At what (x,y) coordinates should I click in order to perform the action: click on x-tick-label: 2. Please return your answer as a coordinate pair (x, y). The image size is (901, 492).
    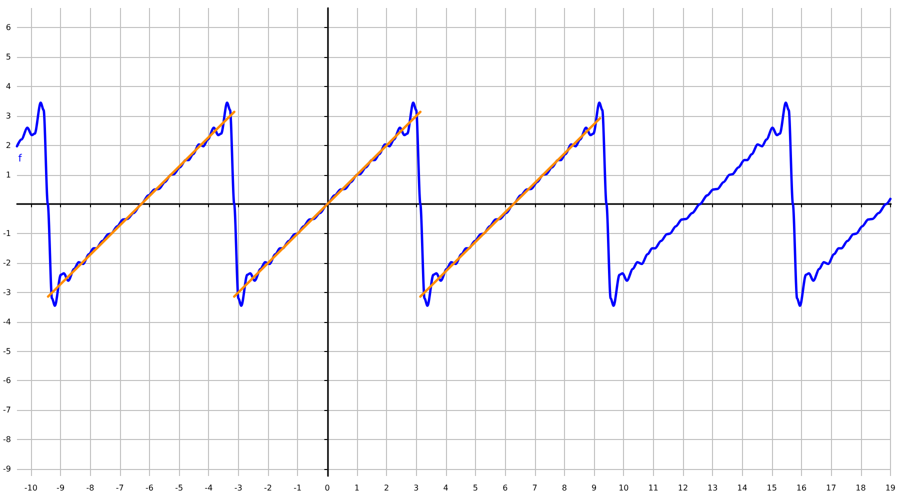
    Looking at the image, I should click on (387, 488).